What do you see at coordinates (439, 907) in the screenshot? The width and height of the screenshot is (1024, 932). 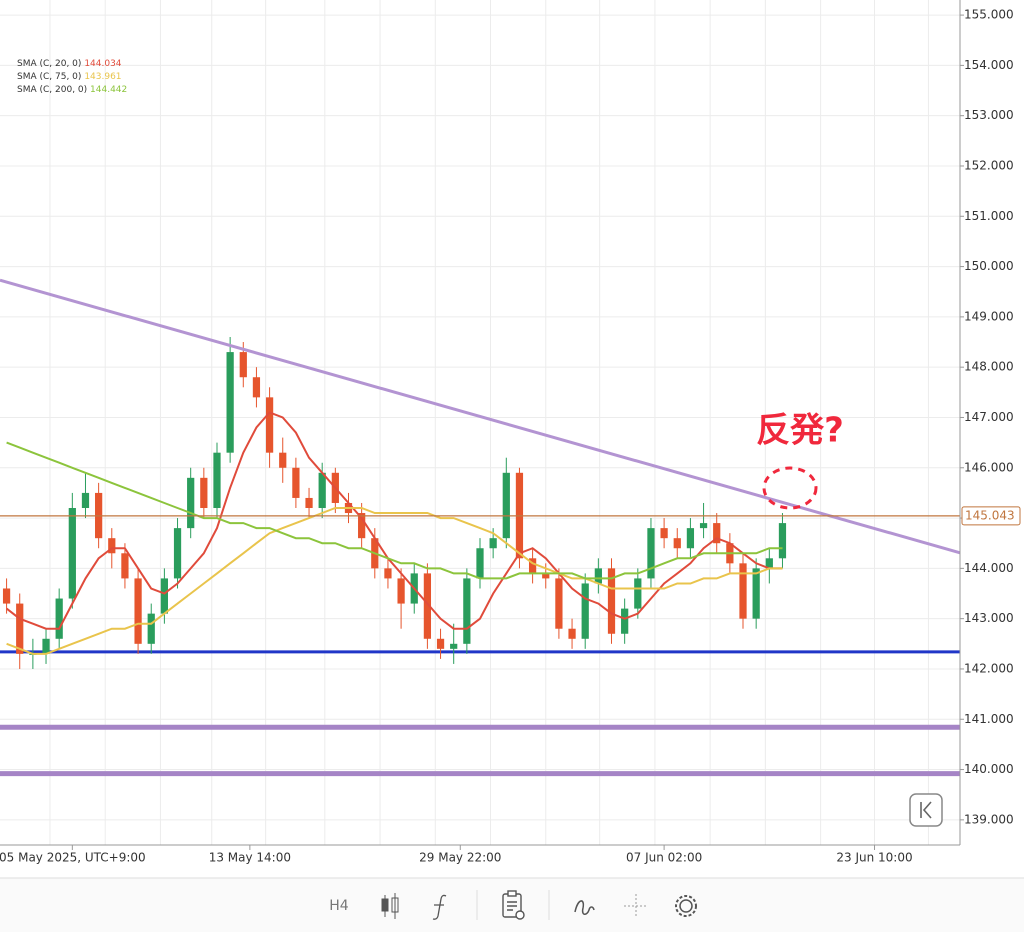 I see `function-icon` at bounding box center [439, 907].